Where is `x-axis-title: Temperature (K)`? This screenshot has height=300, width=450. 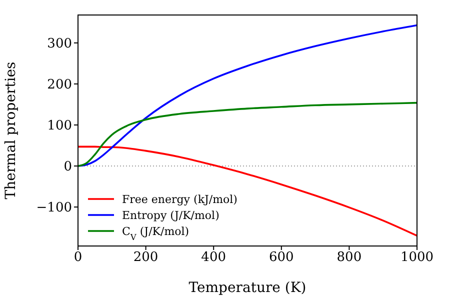 x-axis-title: Temperature (K) is located at coordinates (247, 288).